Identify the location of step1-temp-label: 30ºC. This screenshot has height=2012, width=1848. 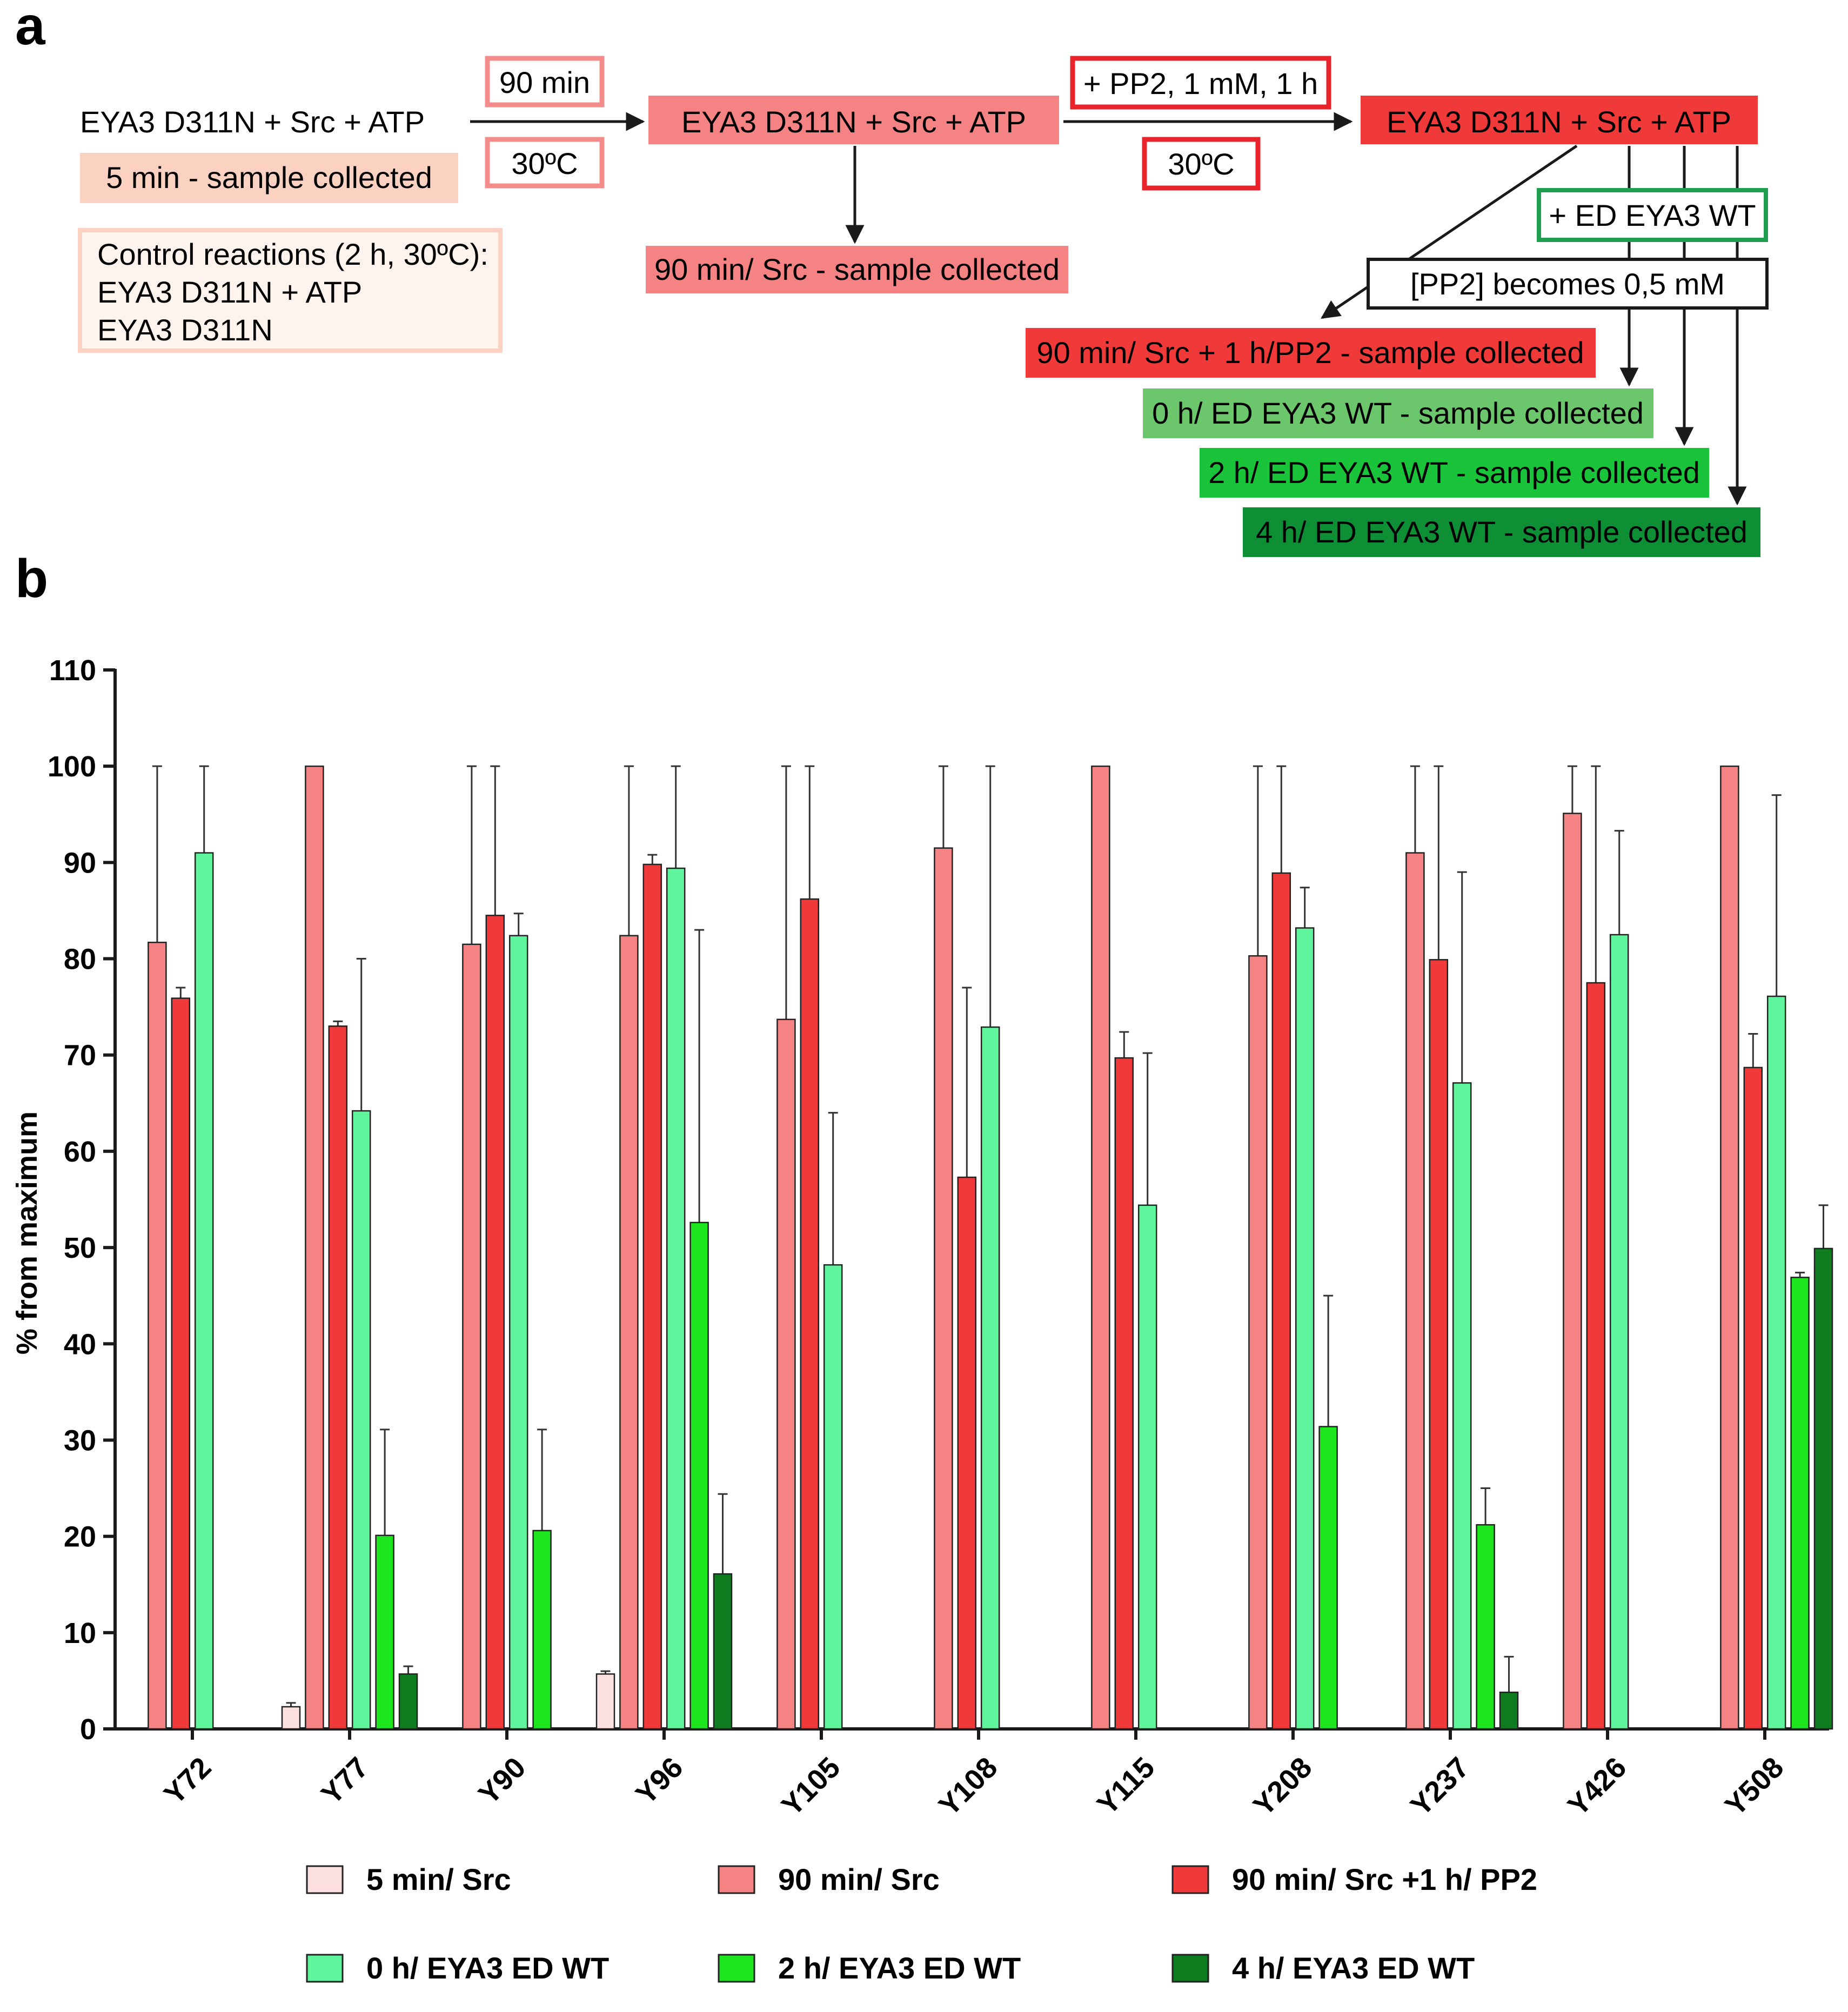
(544, 163).